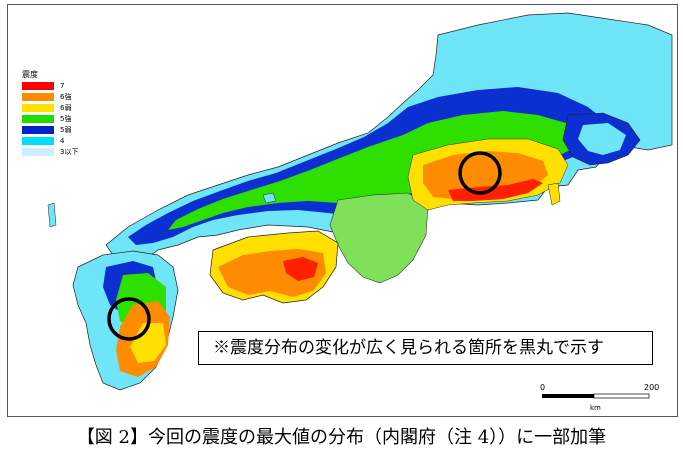 The width and height of the screenshot is (683, 457). Describe the element at coordinates (148, 343) in the screenshot. I see `kyushu-yellow` at that location.